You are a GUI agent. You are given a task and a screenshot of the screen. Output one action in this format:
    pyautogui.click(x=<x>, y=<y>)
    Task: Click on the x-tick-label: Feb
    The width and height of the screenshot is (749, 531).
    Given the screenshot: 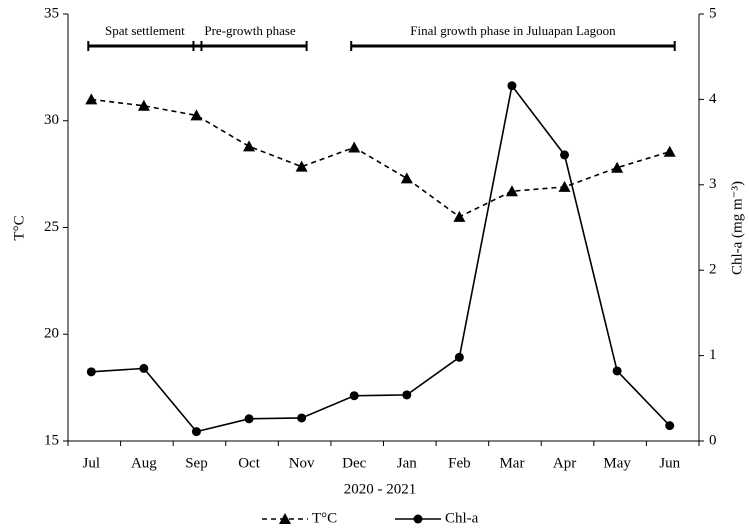 What is the action you would take?
    pyautogui.click(x=459, y=463)
    